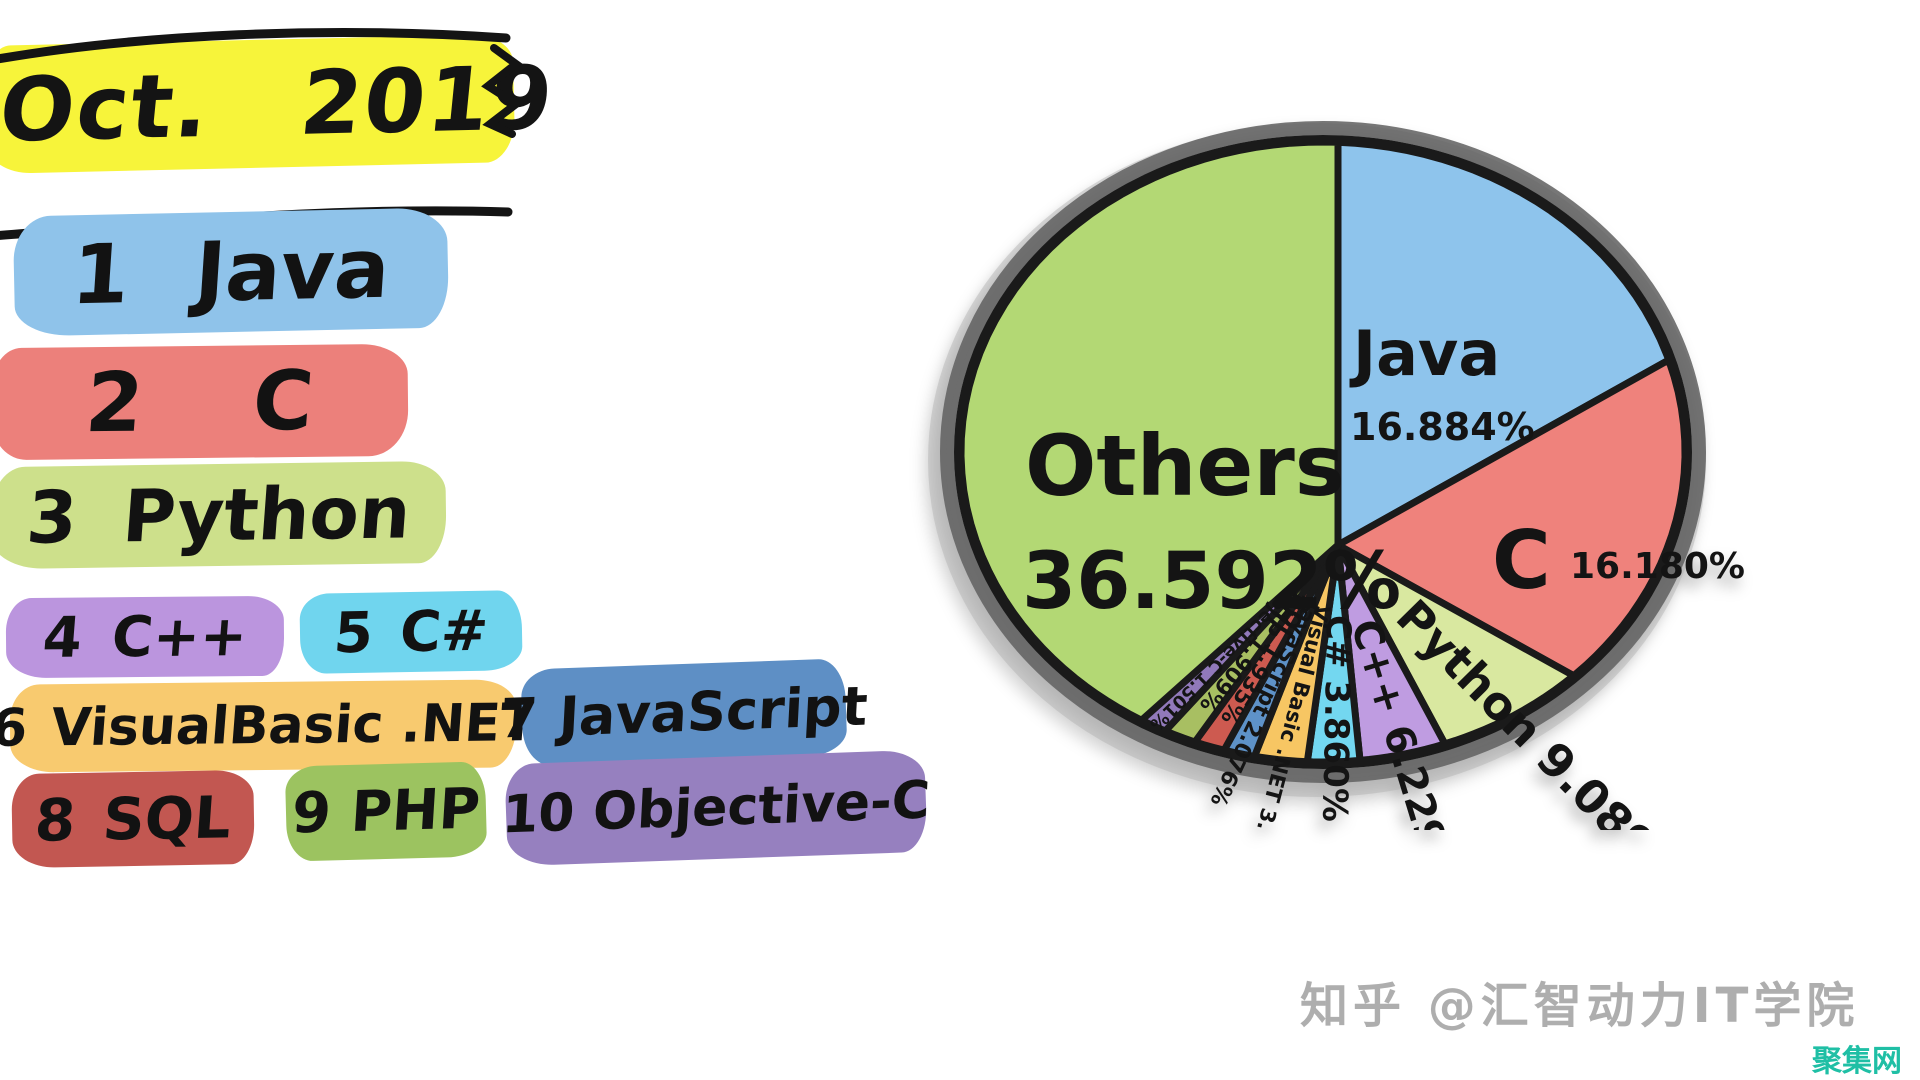 This screenshot has width=1920, height=1080. Describe the element at coordinates (538, 814) in the screenshot. I see `rank-number: 10` at that location.